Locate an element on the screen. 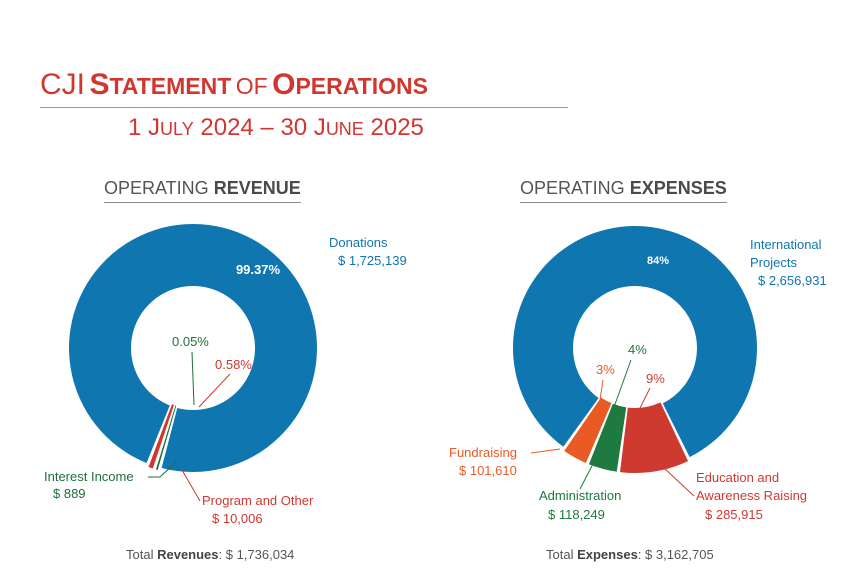  title-word2-rest: PERATIONS is located at coordinates (361, 86).